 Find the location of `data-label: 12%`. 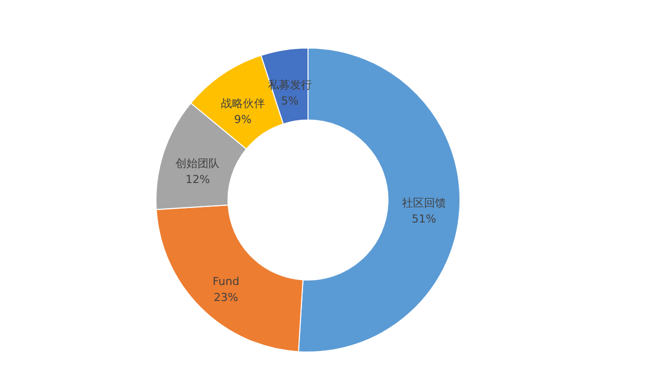

data-label: 12% is located at coordinates (197, 179).